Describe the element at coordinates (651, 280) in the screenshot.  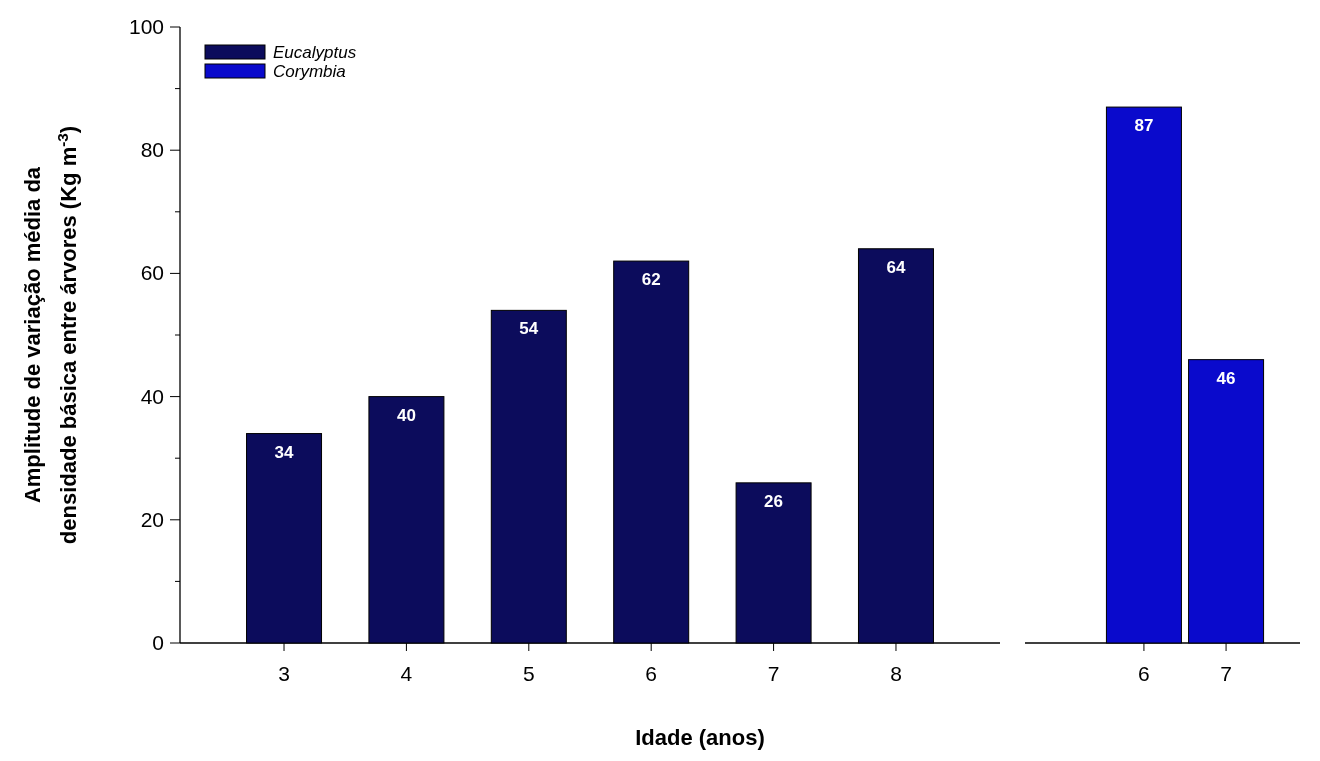
I see `data-label: 62` at that location.